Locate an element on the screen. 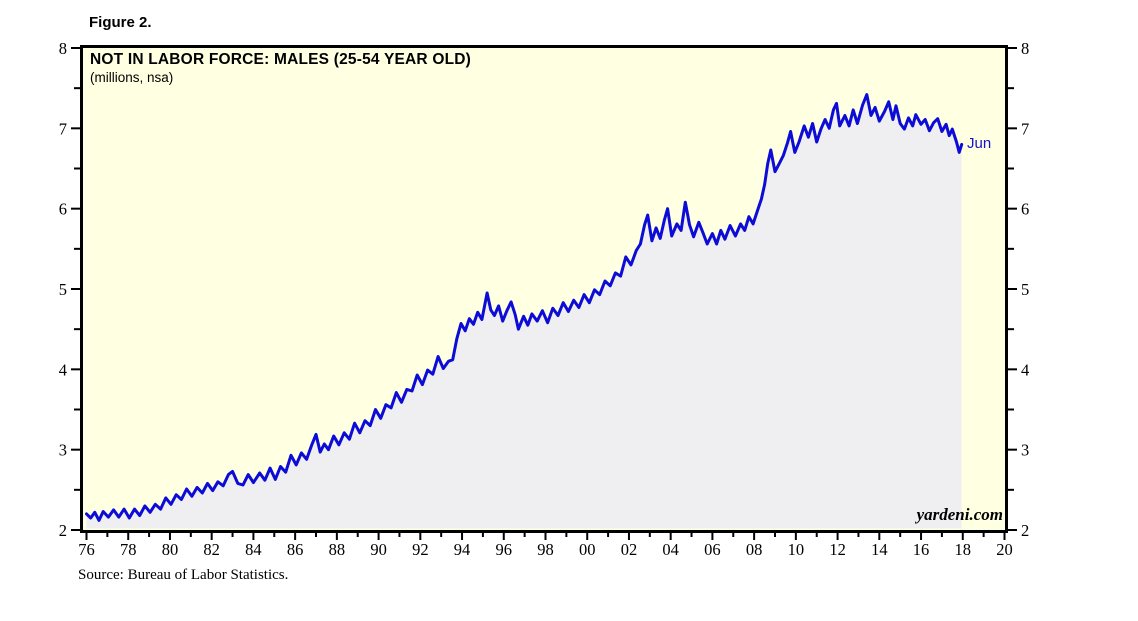 The image size is (1138, 621). x-tick-label: 14 is located at coordinates (879, 549).